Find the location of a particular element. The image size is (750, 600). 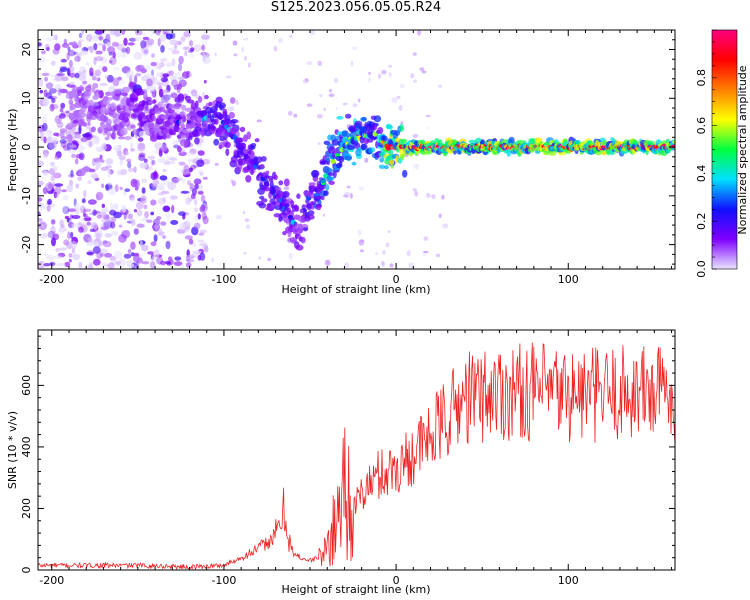

y-tick-label: -10 is located at coordinates (26, 196).